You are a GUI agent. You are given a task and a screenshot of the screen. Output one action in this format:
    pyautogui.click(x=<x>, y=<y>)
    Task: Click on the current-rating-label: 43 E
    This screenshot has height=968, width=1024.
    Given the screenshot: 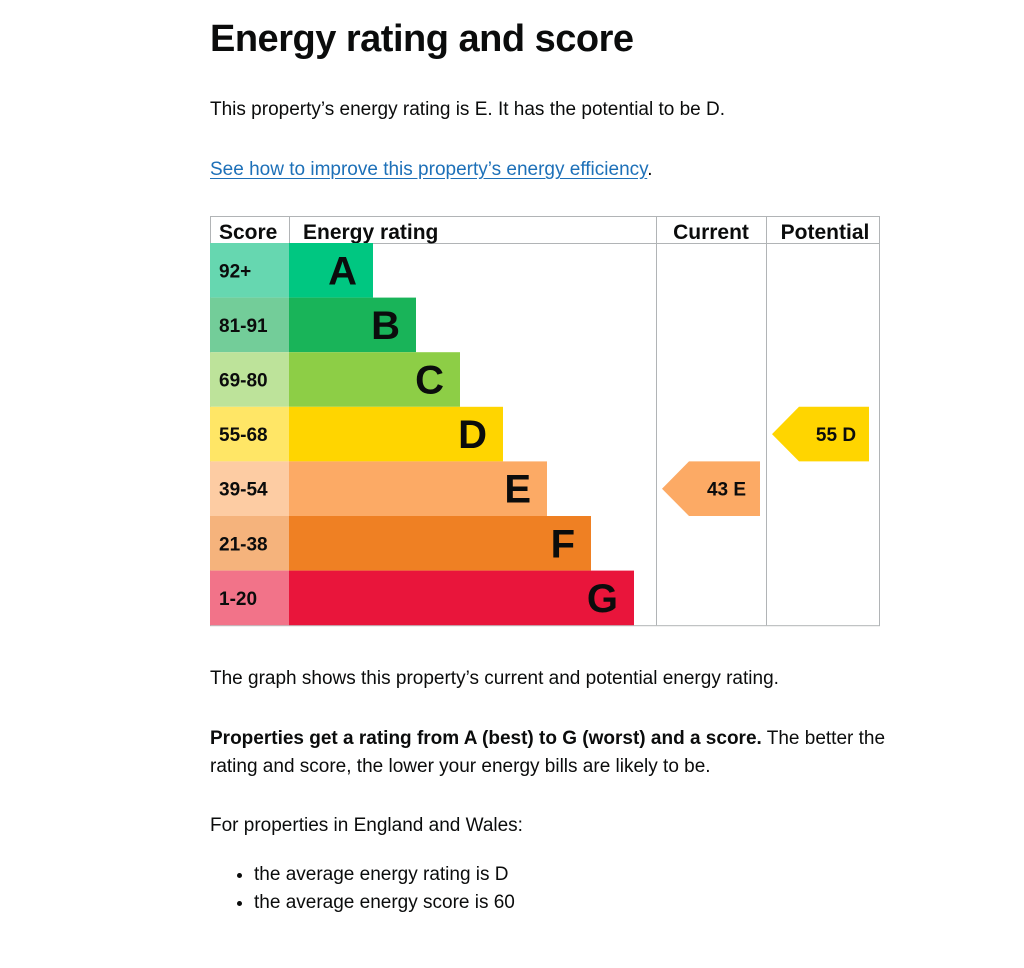 What is the action you would take?
    pyautogui.click(x=726, y=490)
    